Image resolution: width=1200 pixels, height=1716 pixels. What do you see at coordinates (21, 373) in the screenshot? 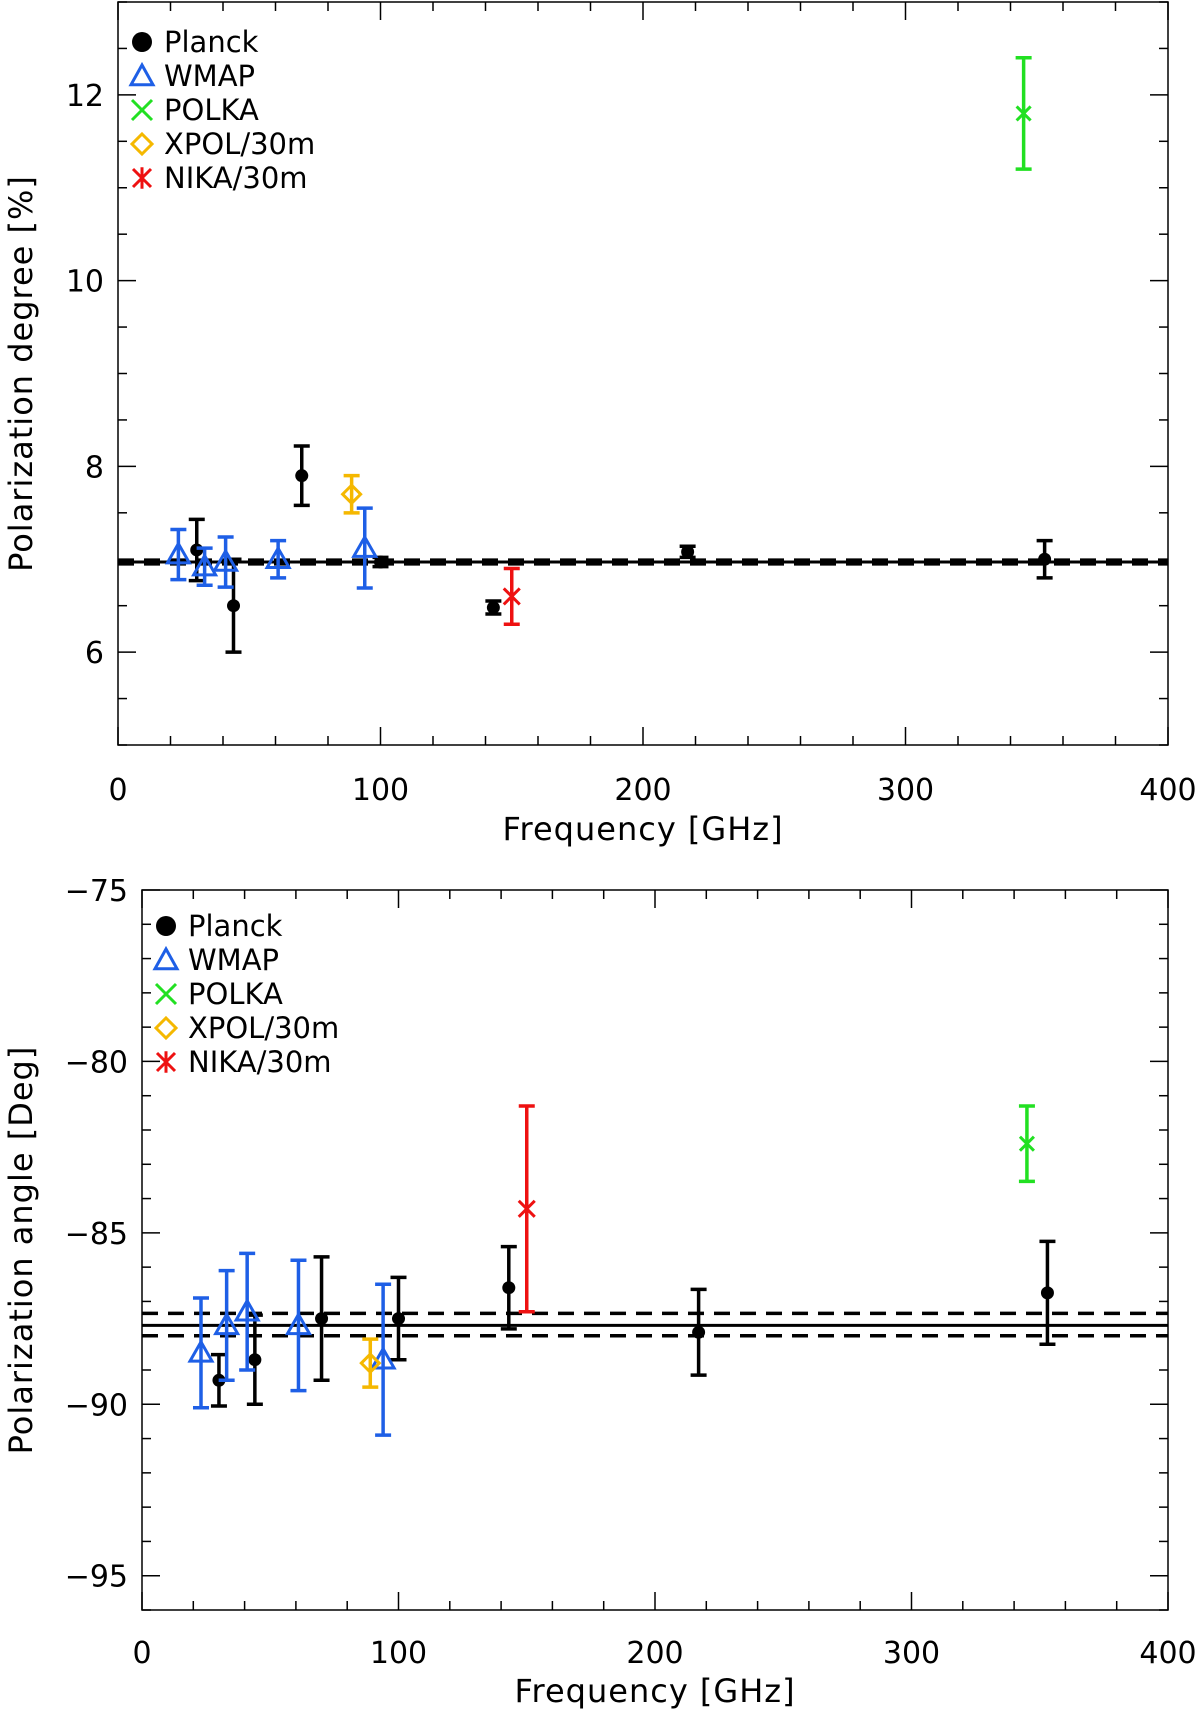
I see `y-axis-label: Polarization degree [%]` at bounding box center [21, 373].